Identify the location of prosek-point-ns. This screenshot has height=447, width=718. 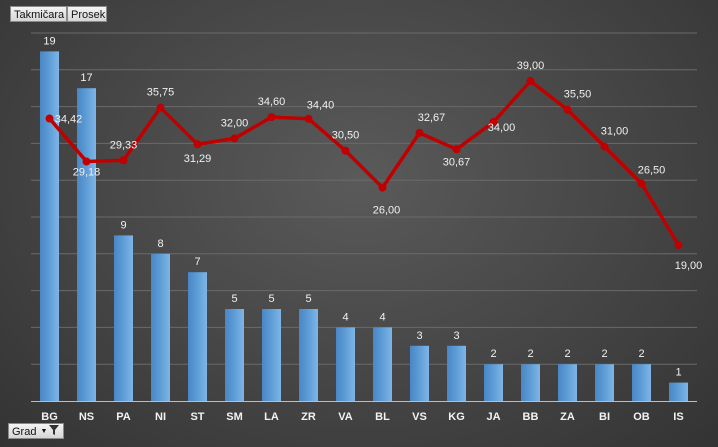
(86, 161).